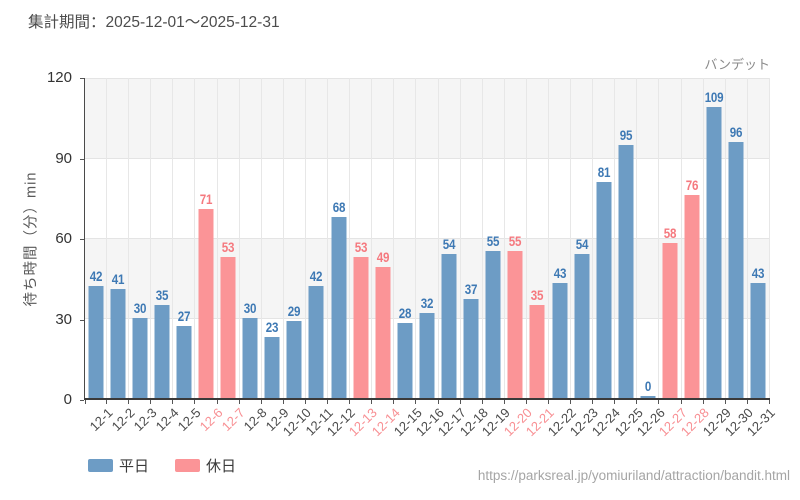 The height and width of the screenshot is (500, 800). Describe the element at coordinates (604, 172) in the screenshot. I see `bar-value-label-12-24: 81` at that location.